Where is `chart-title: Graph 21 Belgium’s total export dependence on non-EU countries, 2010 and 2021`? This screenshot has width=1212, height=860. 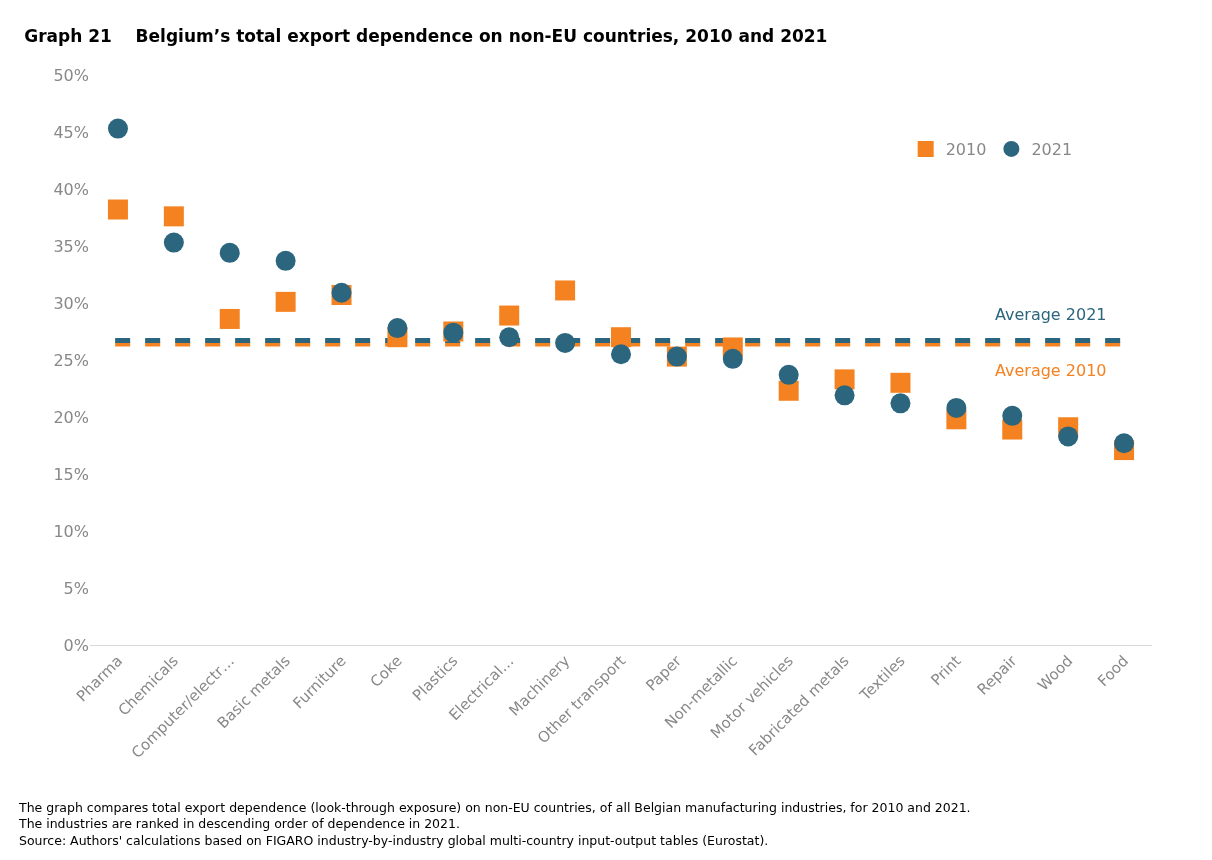 chart-title: Graph 21 Belgium’s total export dependence on non-EU countries, 2010 and 2021 is located at coordinates (426, 36).